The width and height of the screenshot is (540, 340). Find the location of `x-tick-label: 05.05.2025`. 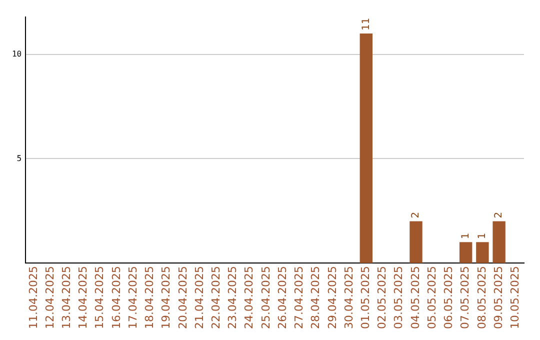

x-tick-label: 05.05.2025 is located at coordinates (431, 298).